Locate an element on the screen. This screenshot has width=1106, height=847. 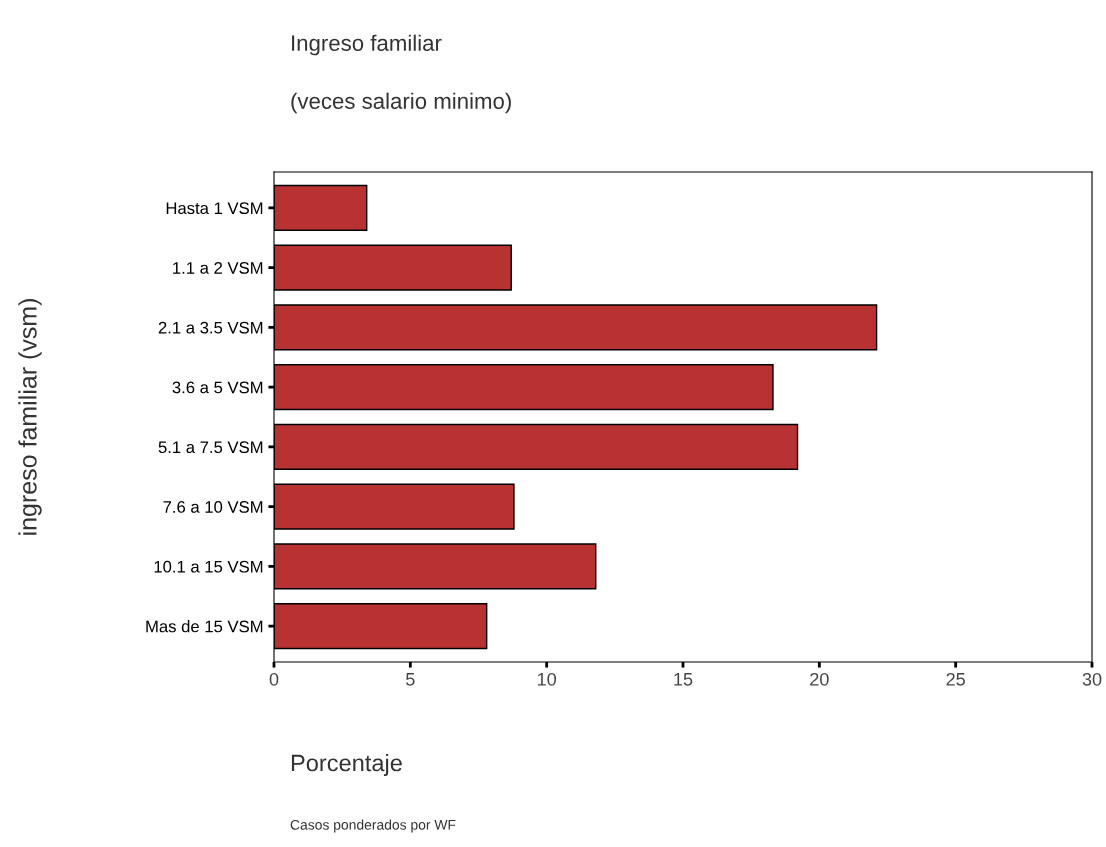
y-tick-label: 7.6 a 10 VSM is located at coordinates (213, 507).